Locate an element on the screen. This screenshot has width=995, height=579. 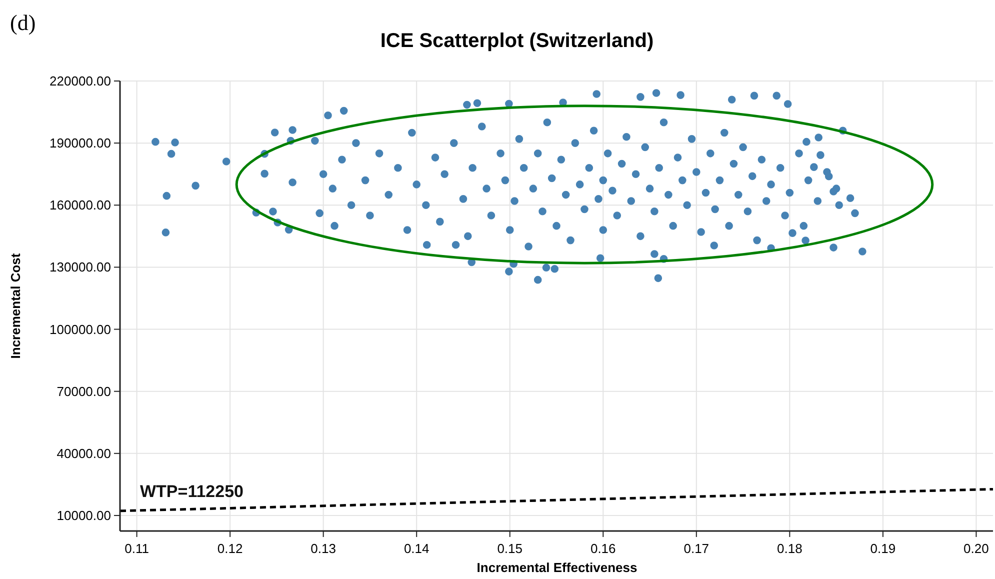
x-tick-label: 0.15 is located at coordinates (510, 548).